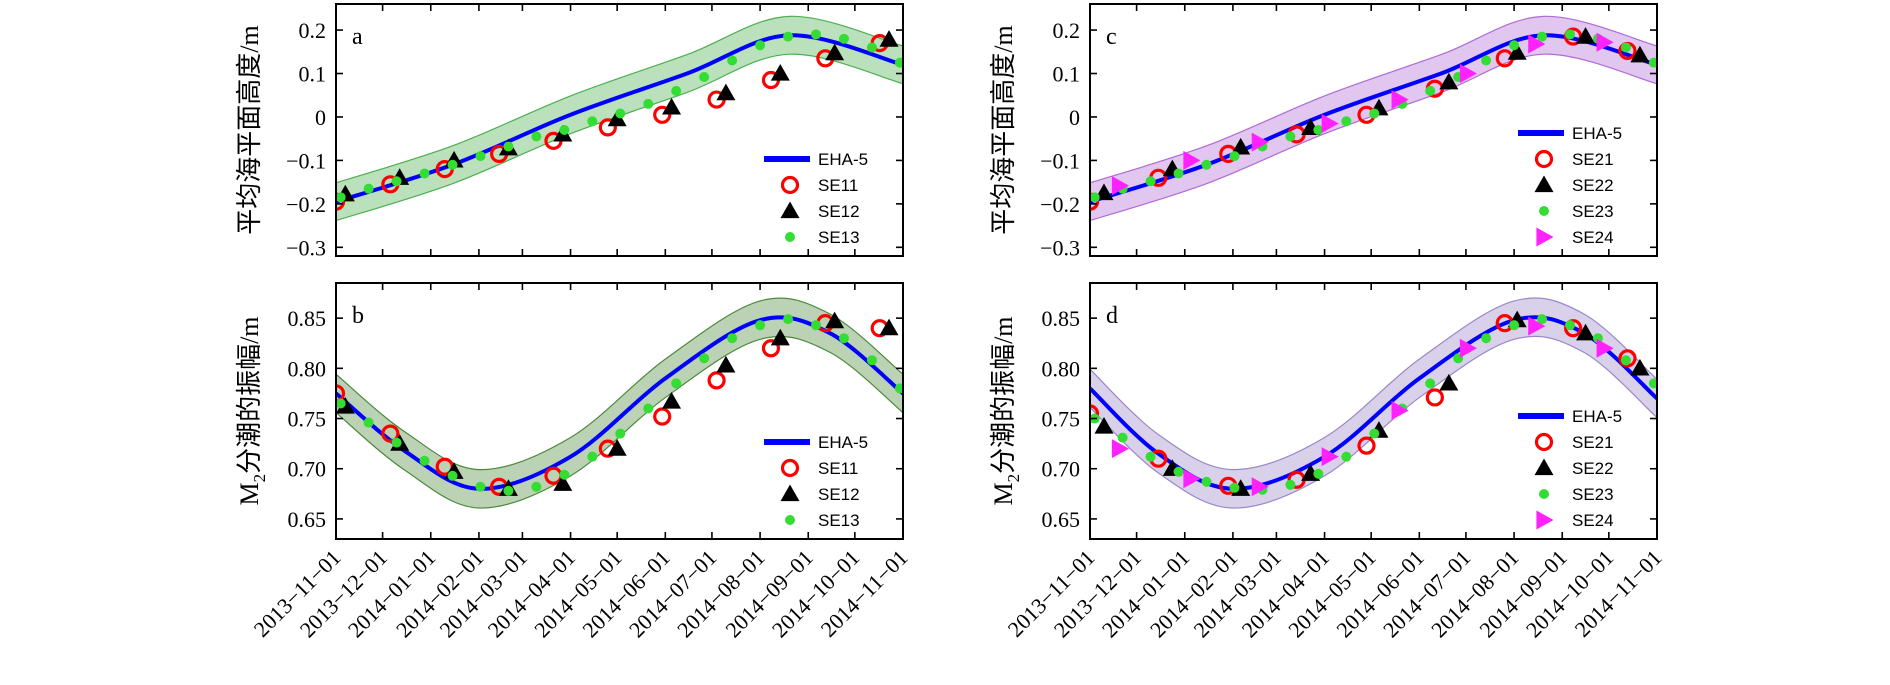  I want to click on legend-item: SE23, so click(1576, 211).